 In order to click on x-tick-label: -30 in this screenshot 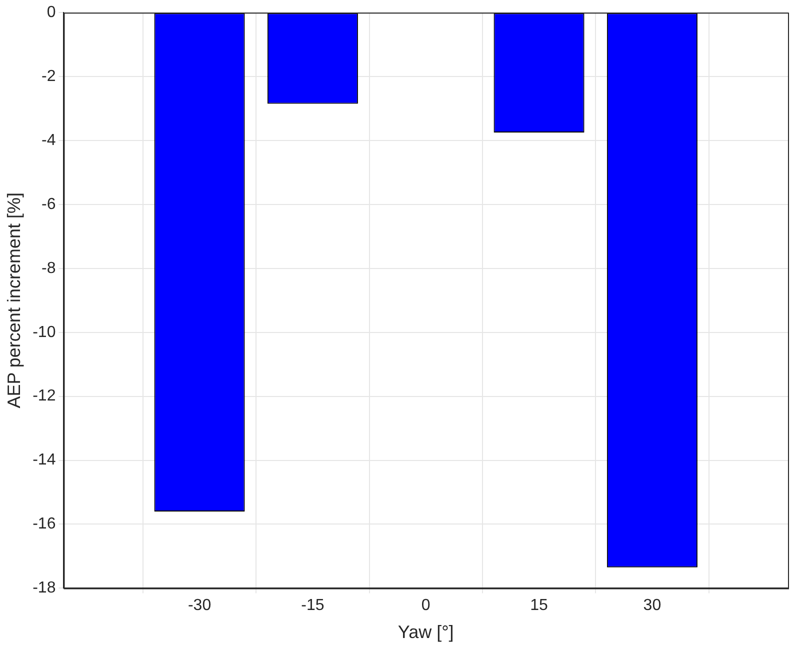, I will do `click(200, 605)`.